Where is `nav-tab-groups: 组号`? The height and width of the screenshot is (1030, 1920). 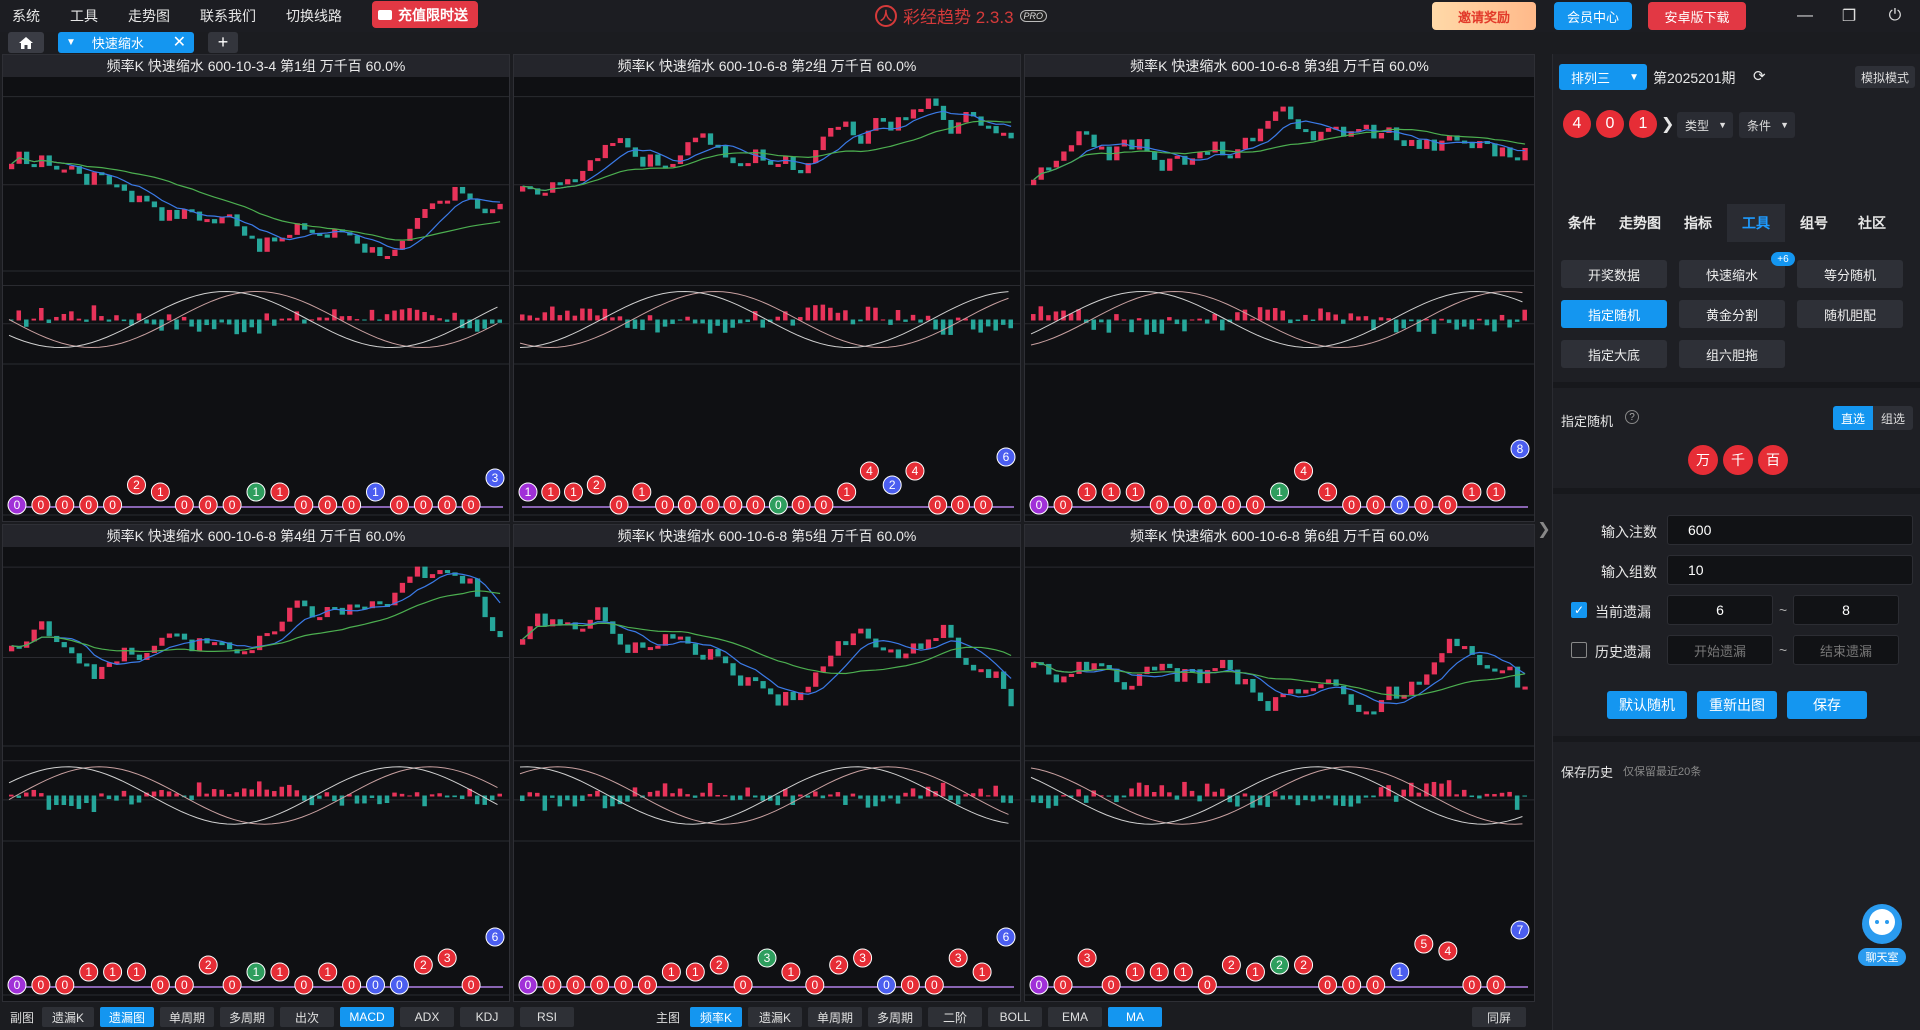
nav-tab-groups: 组号 is located at coordinates (1814, 223).